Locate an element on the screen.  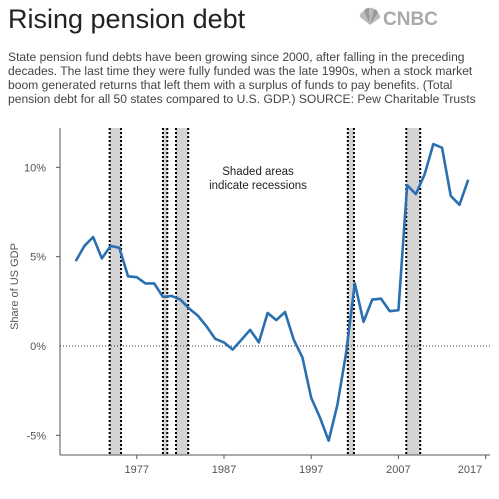
logo: CNBC is located at coordinates (398, 18).